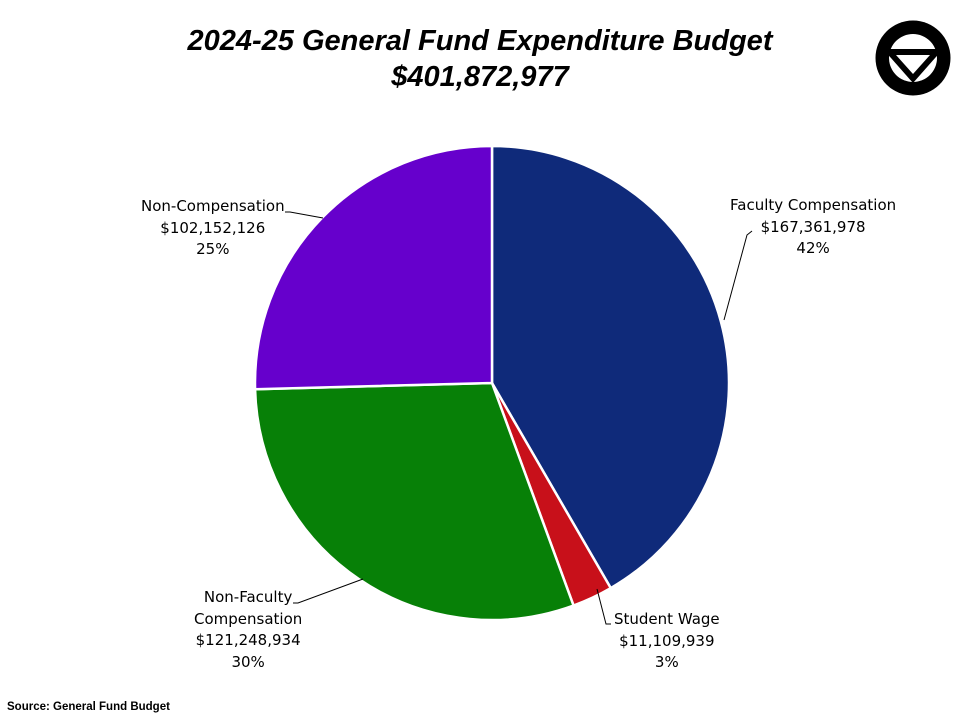 The width and height of the screenshot is (960, 720). Describe the element at coordinates (480, 41) in the screenshot. I see `chart-title: 2024-25 General Fund Expenditure Budget` at that location.